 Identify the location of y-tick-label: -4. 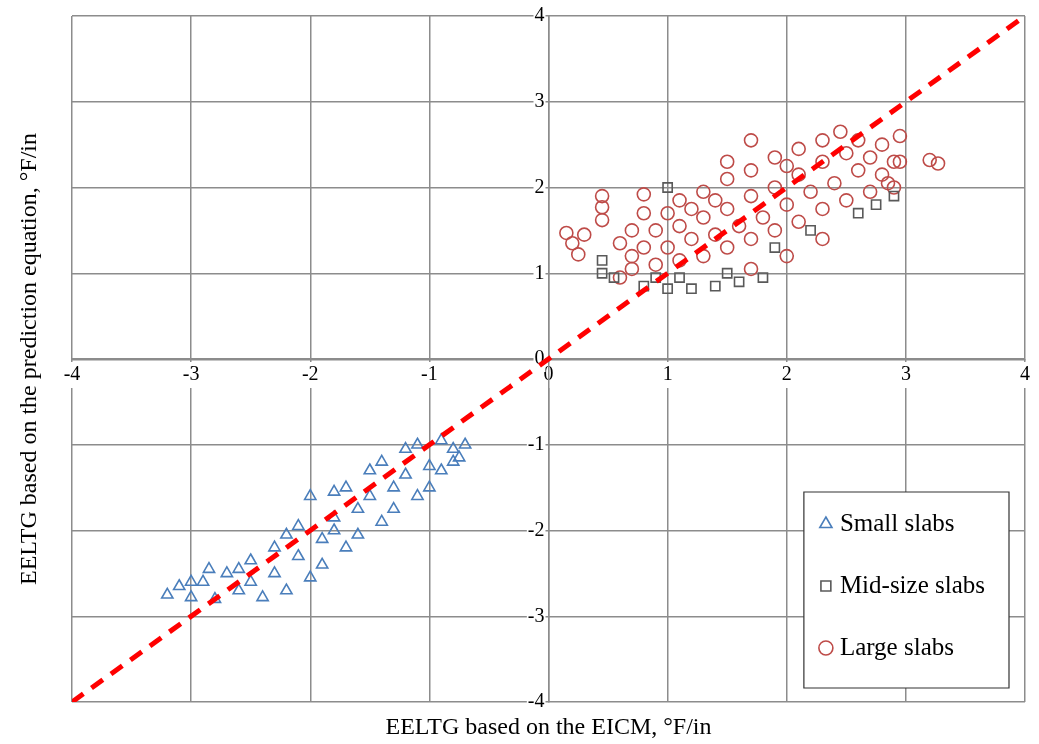
(536, 700).